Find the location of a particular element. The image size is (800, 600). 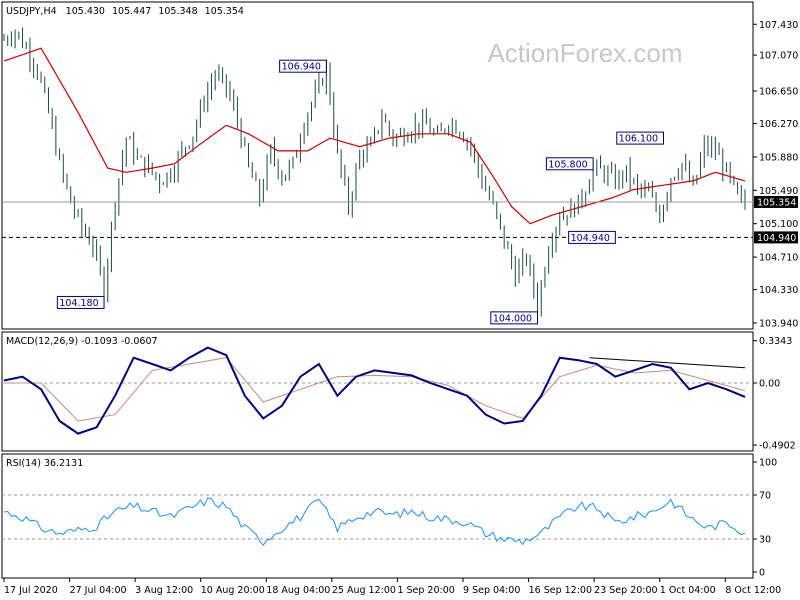

x-axis-tick-label: 17 Jul 2020 is located at coordinates (31, 590).